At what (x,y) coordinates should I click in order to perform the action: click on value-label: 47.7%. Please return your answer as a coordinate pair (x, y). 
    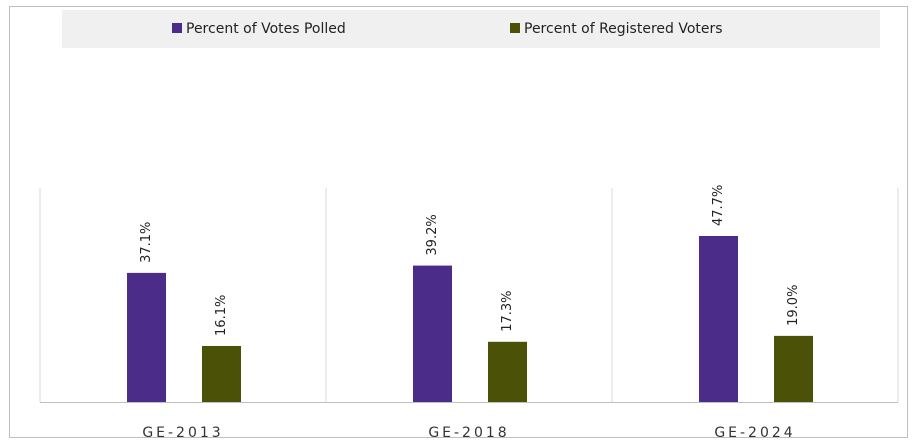
    Looking at the image, I should click on (718, 205).